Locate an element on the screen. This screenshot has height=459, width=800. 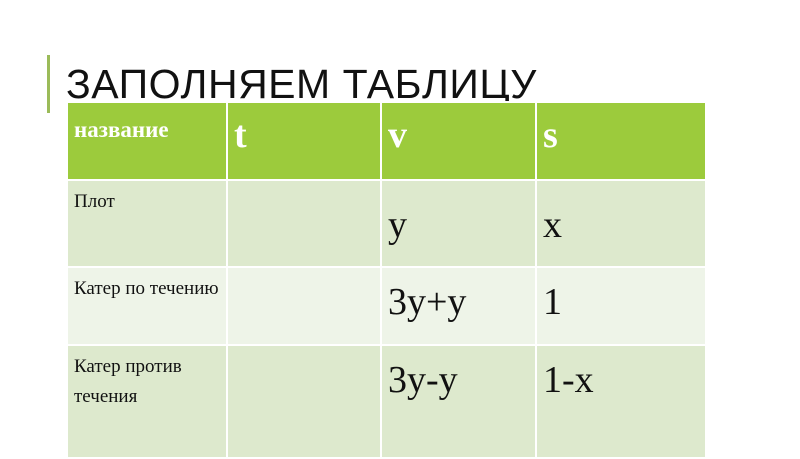
slide-title: ЗАПОЛНЯЕМ ТАБЛИЦУ is located at coordinates (301, 84).